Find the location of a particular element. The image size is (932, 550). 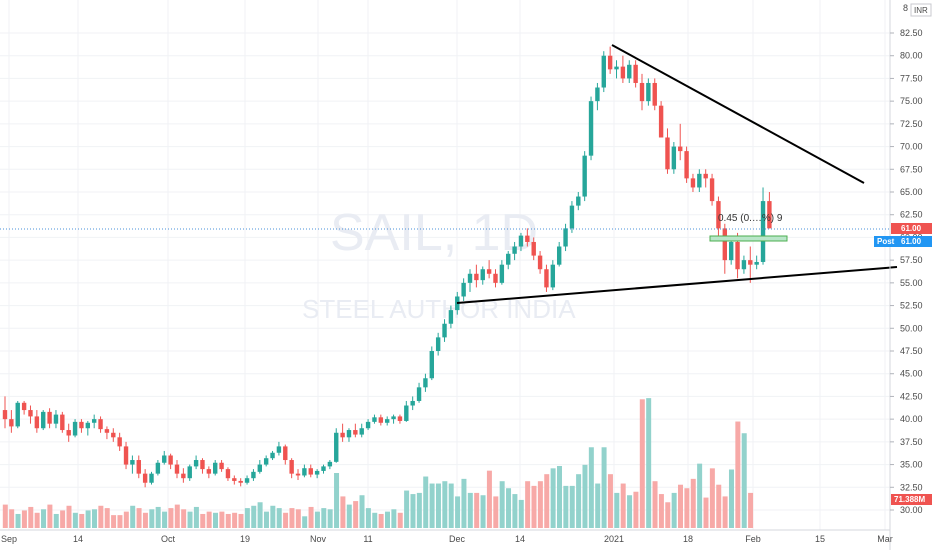

time-tick-label: 18 is located at coordinates (688, 539).